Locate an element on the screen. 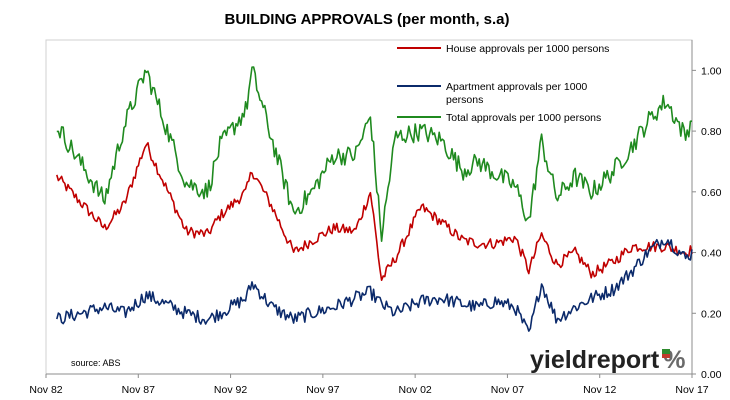 This screenshot has width=730, height=400. y-tick-label: 0.20 is located at coordinates (711, 314).